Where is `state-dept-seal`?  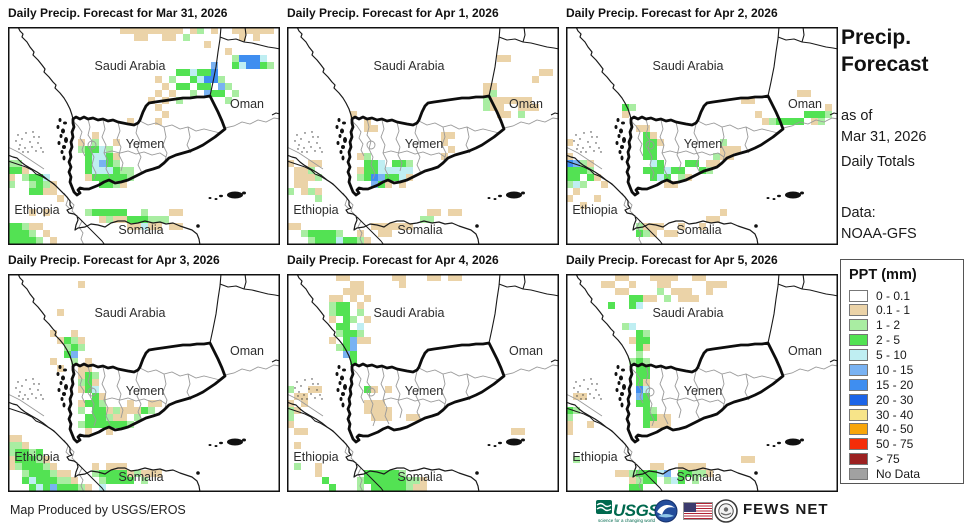 state-dept-seal is located at coordinates (726, 513).